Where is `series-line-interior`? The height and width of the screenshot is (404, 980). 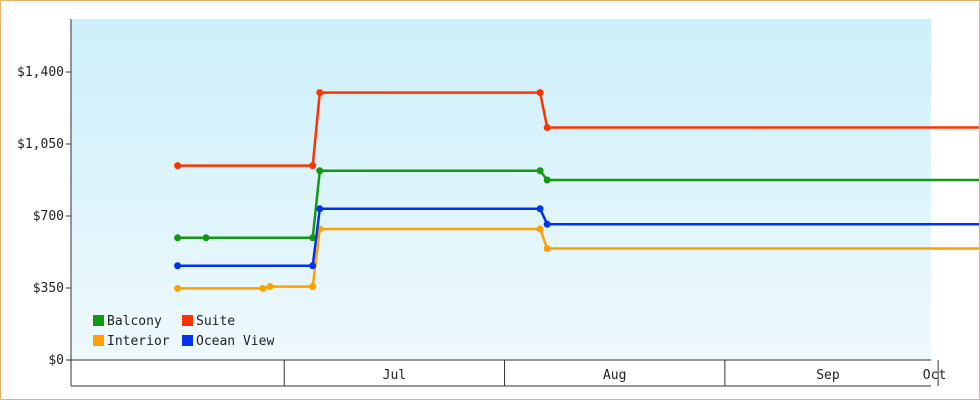
series-line-interior is located at coordinates (578, 258).